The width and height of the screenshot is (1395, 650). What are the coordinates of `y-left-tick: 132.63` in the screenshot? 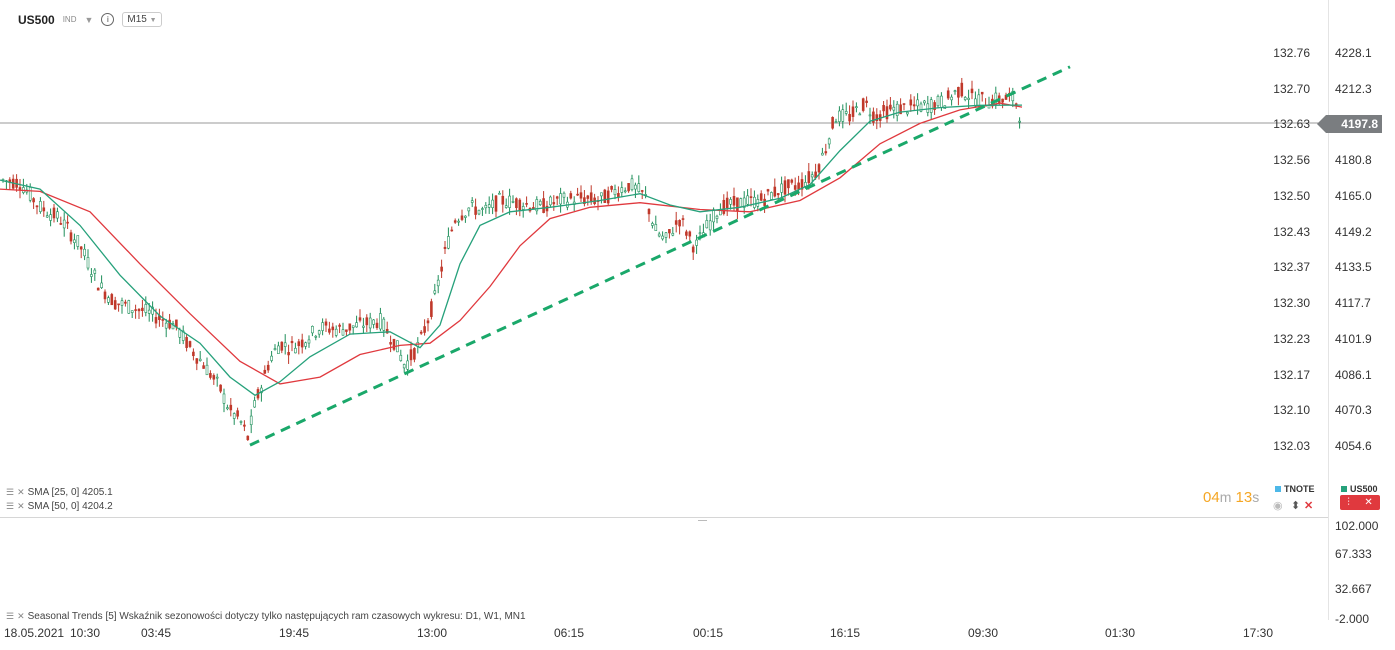 It's located at (1291, 124).